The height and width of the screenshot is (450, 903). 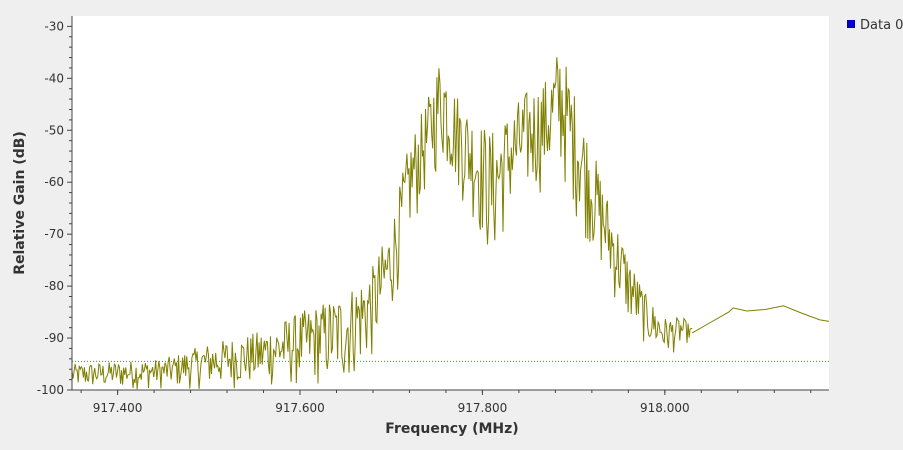 I want to click on legend-swatch, so click(x=851, y=24).